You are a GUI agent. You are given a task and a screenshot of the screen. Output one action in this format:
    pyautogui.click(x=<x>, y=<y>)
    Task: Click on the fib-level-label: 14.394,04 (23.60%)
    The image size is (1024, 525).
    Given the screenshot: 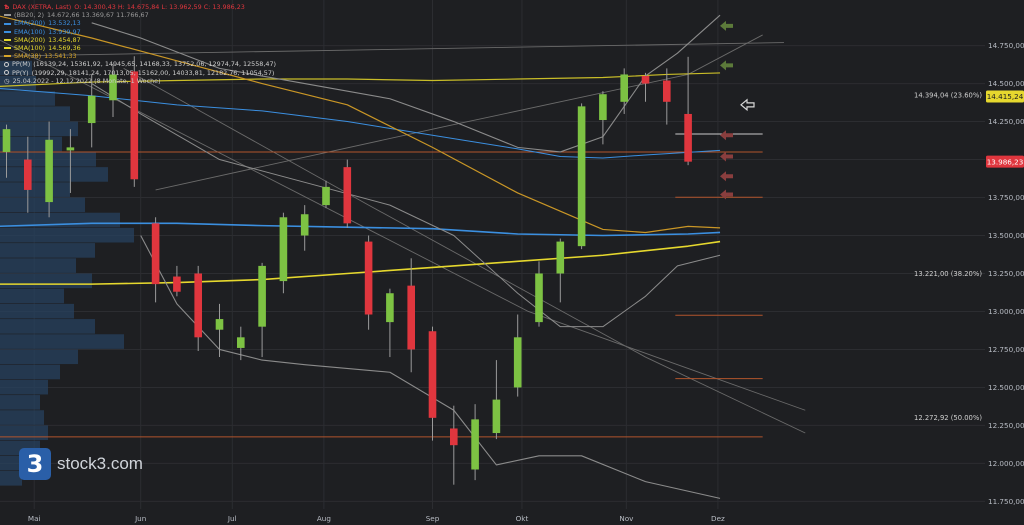 What is the action you would take?
    pyautogui.click(x=948, y=96)
    